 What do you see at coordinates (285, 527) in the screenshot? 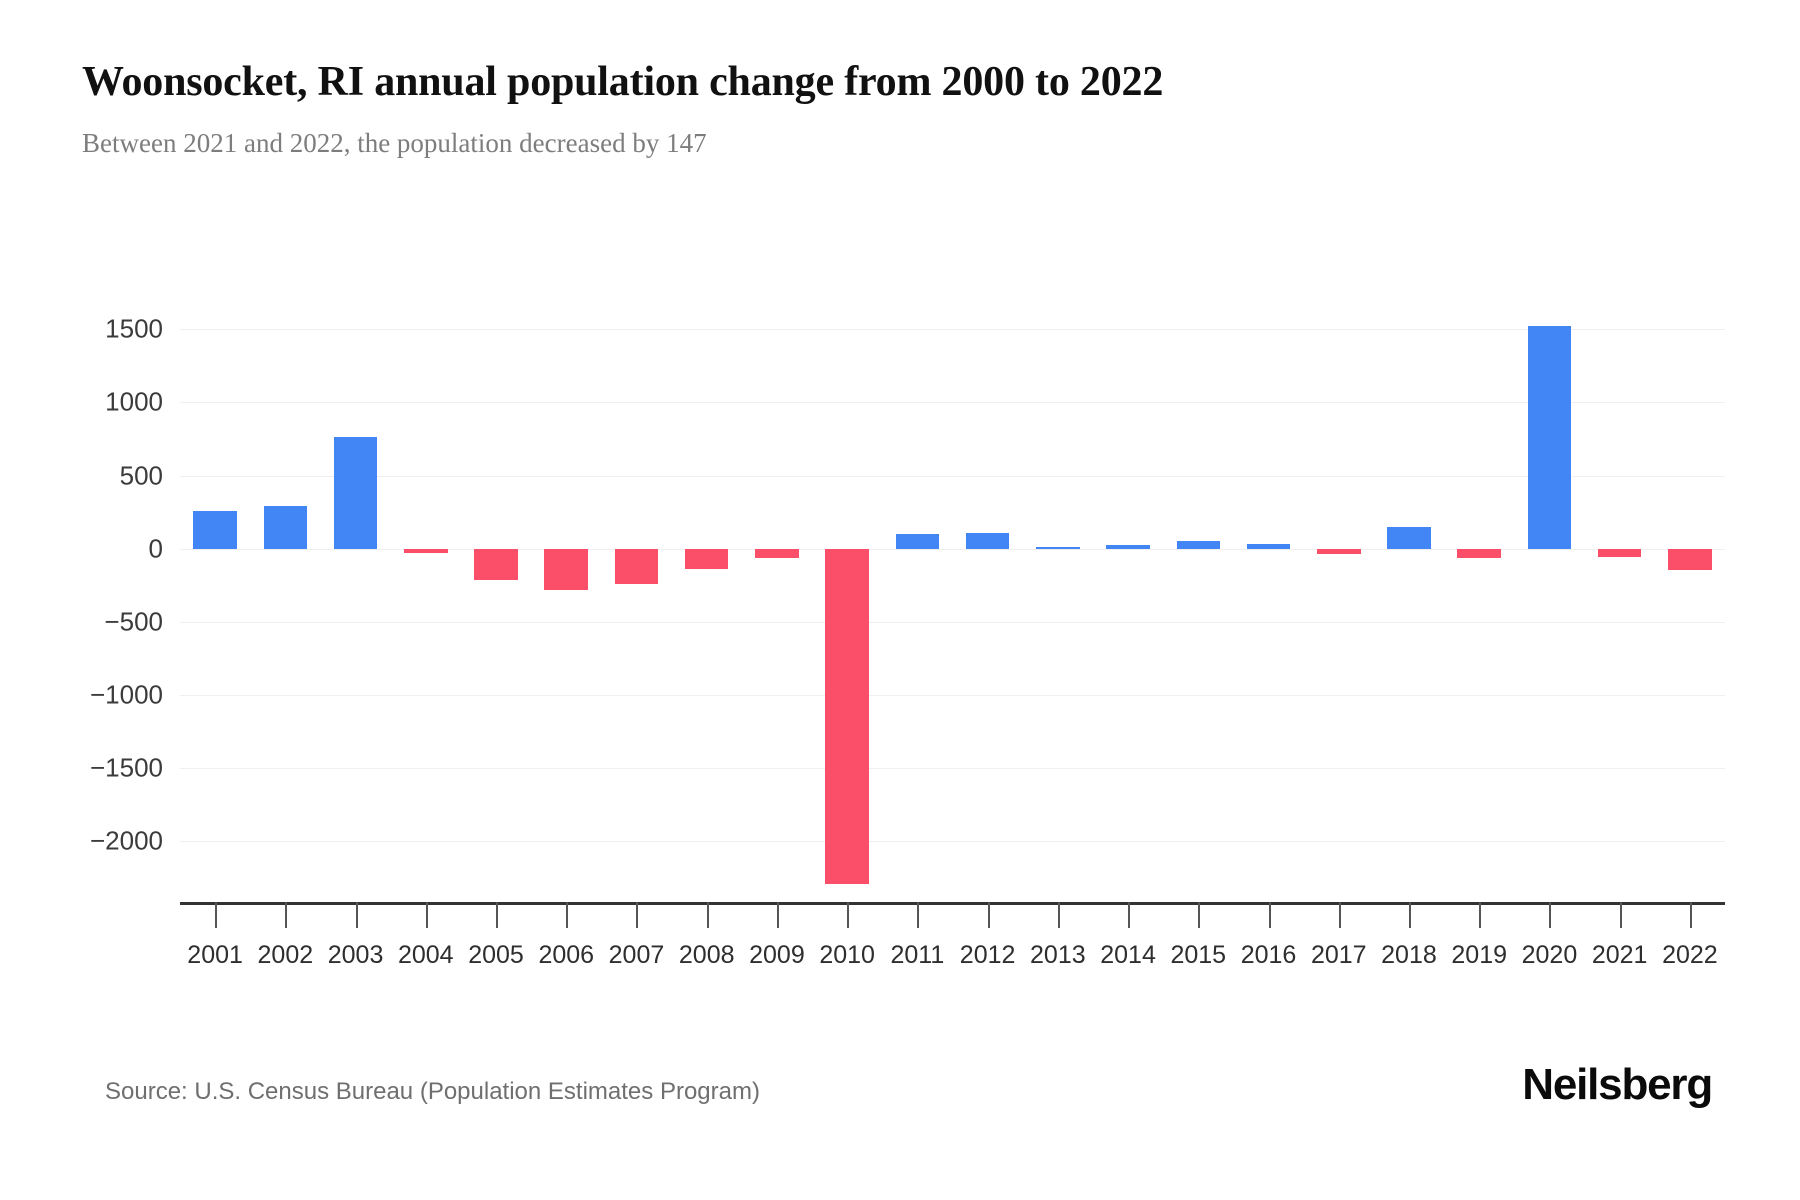
I see `bar-2002` at bounding box center [285, 527].